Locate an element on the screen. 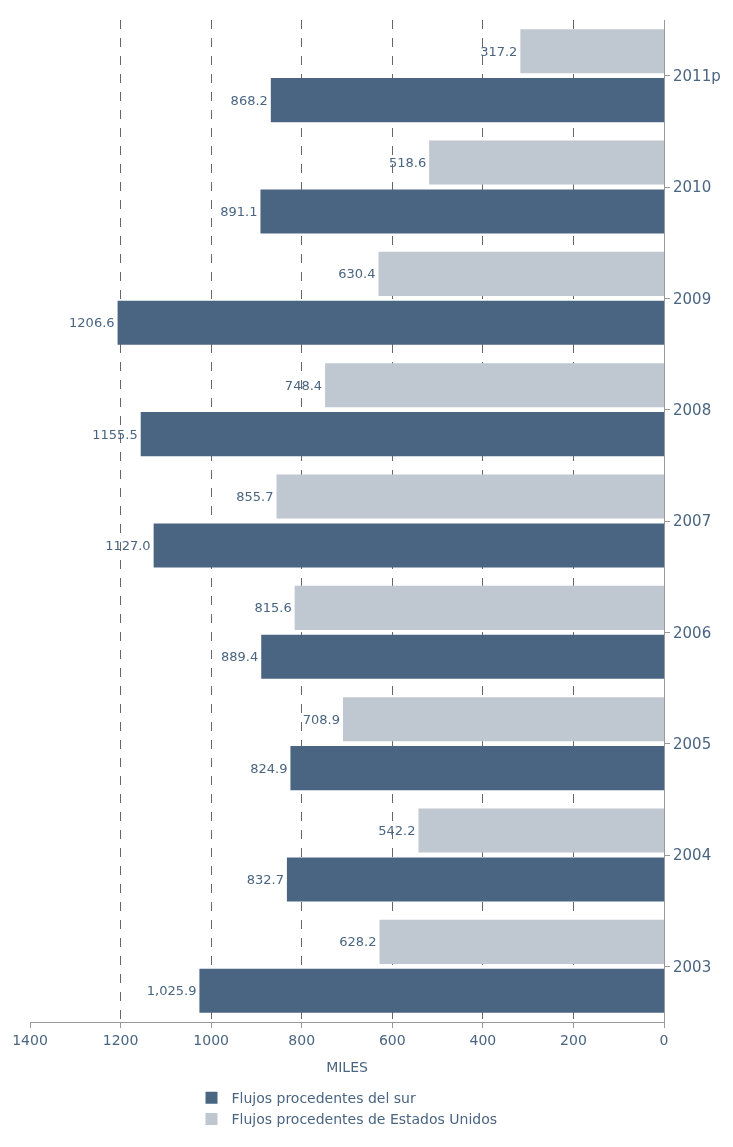  data-label: 1155.5 is located at coordinates (115, 434).